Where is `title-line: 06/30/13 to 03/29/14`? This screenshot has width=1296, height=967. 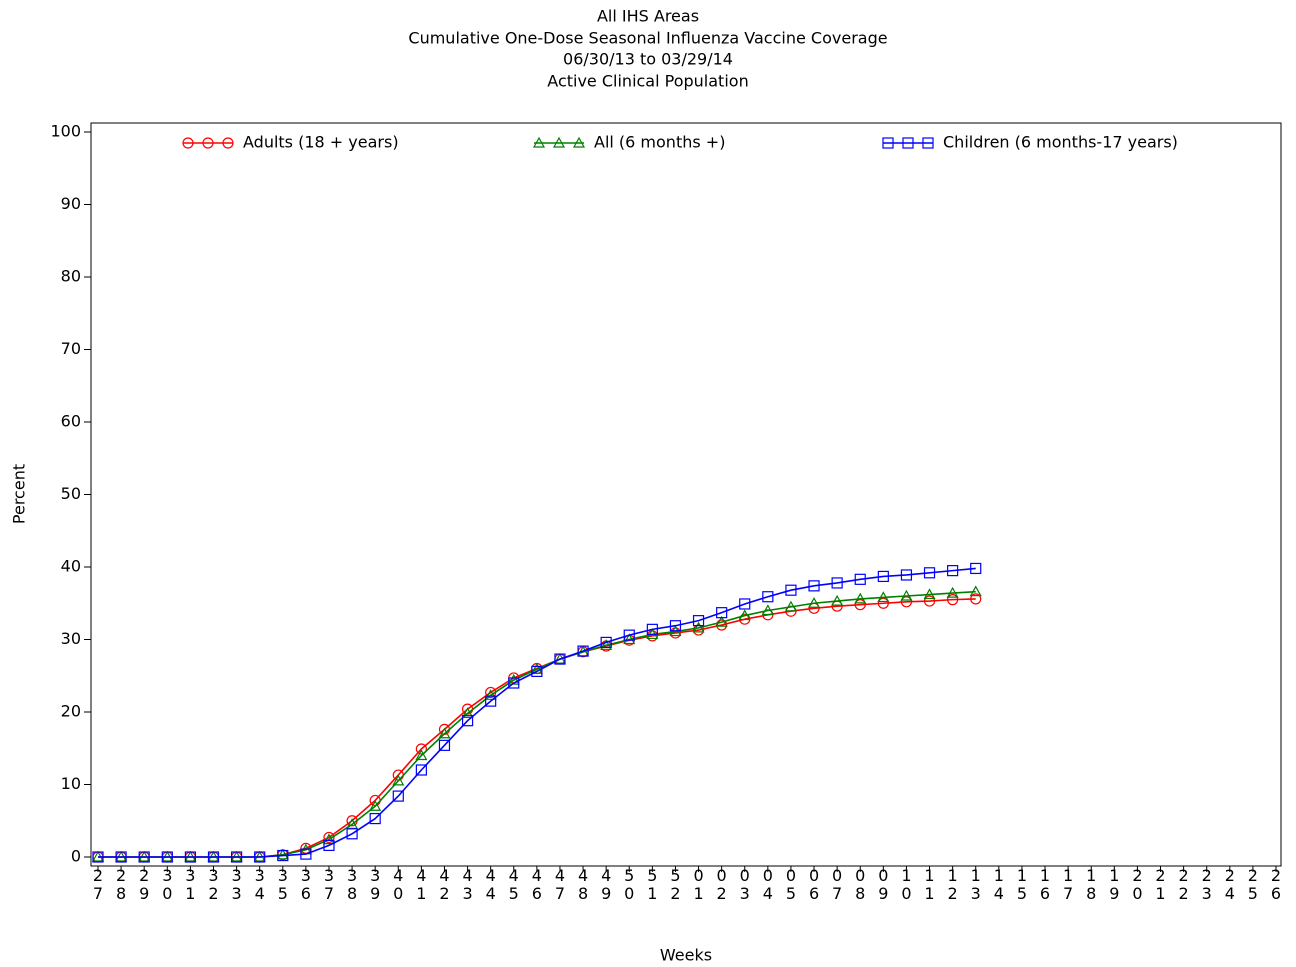
title-line: 06/30/13 to 03/29/14 is located at coordinates (648, 59).